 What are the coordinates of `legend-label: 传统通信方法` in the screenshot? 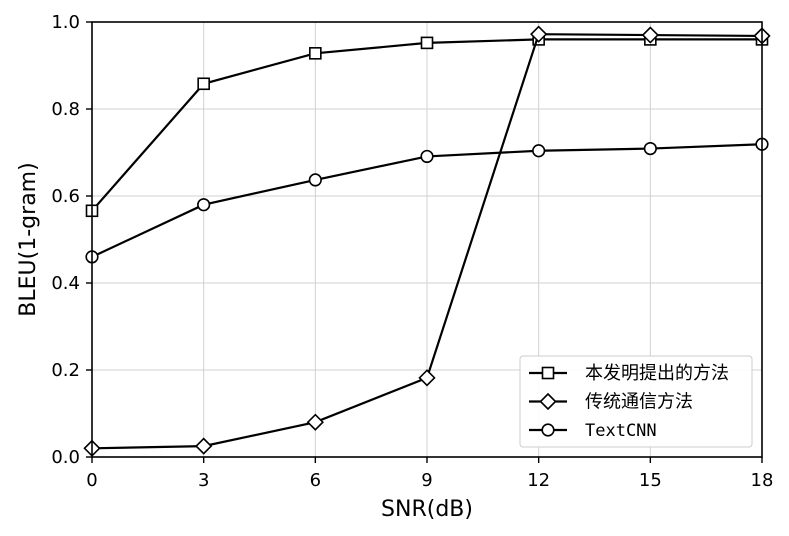 It's located at (639, 402).